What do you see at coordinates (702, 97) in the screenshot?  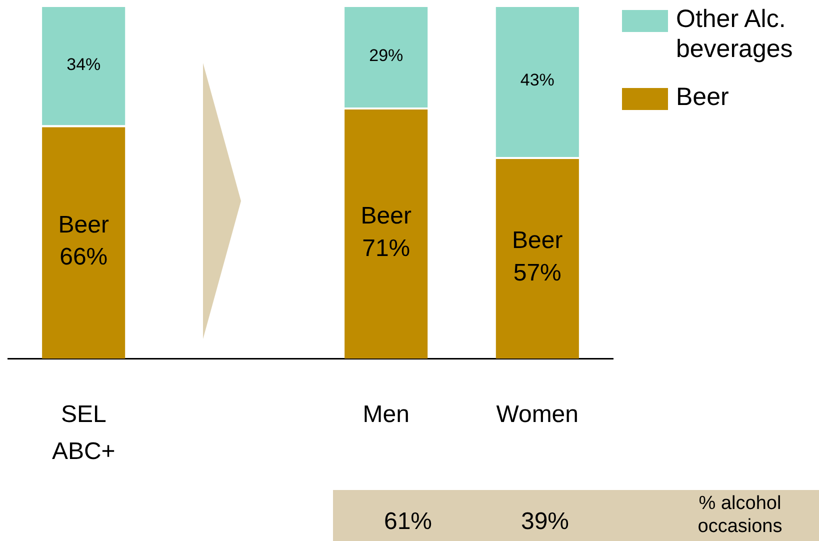 I see `legend-label: Beer` at bounding box center [702, 97].